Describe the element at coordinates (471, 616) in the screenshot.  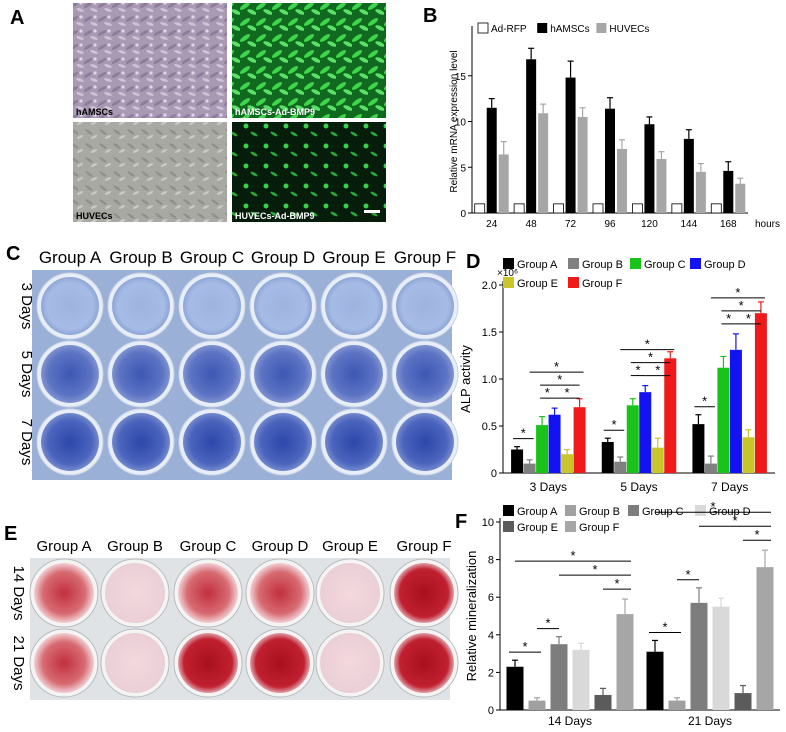
I see `y-axis-title: Relative mineralization` at that location.